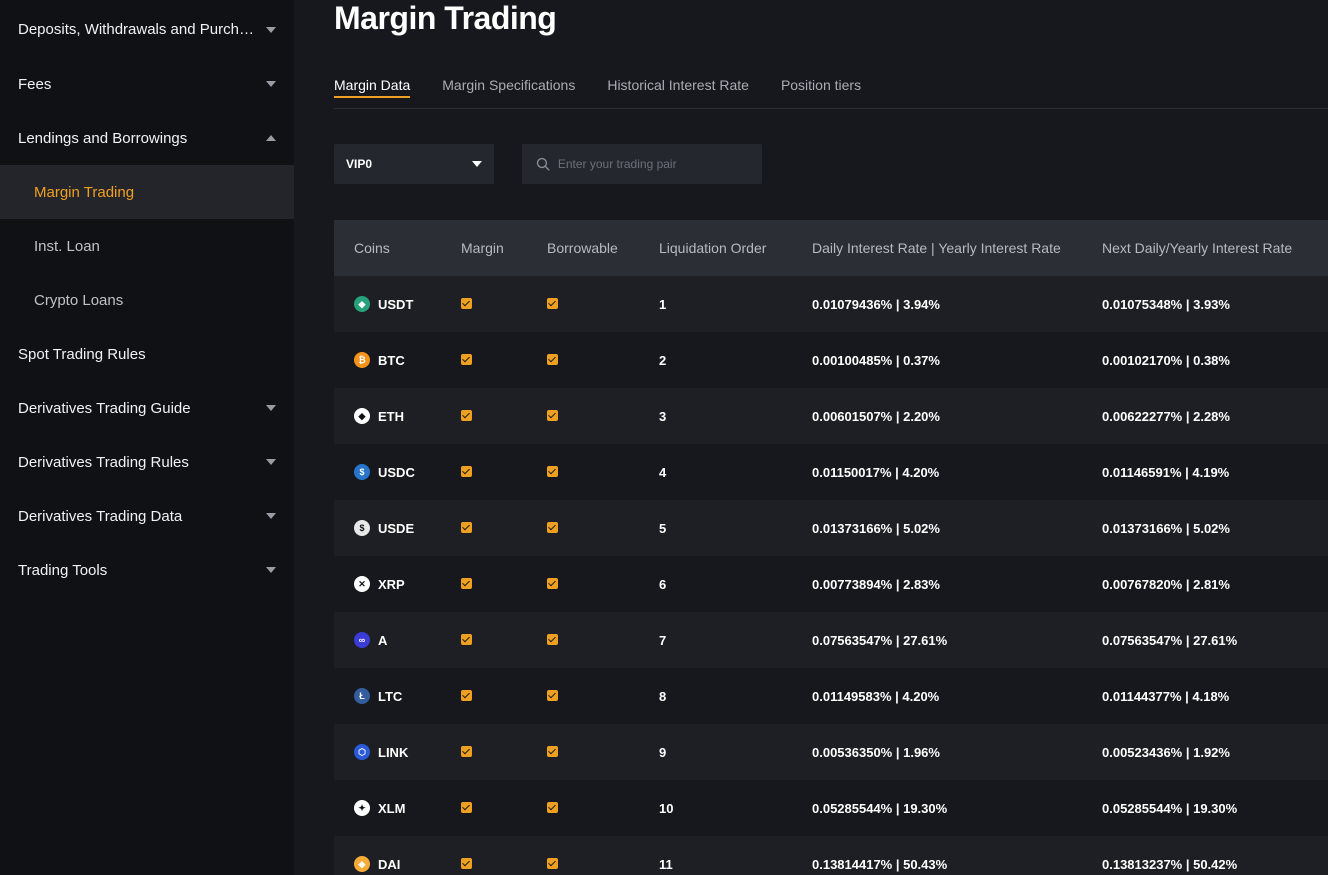 This screenshot has height=875, width=1328. I want to click on next-interest-rate-cell: 0.00523436% | 1.92%, so click(1166, 752).